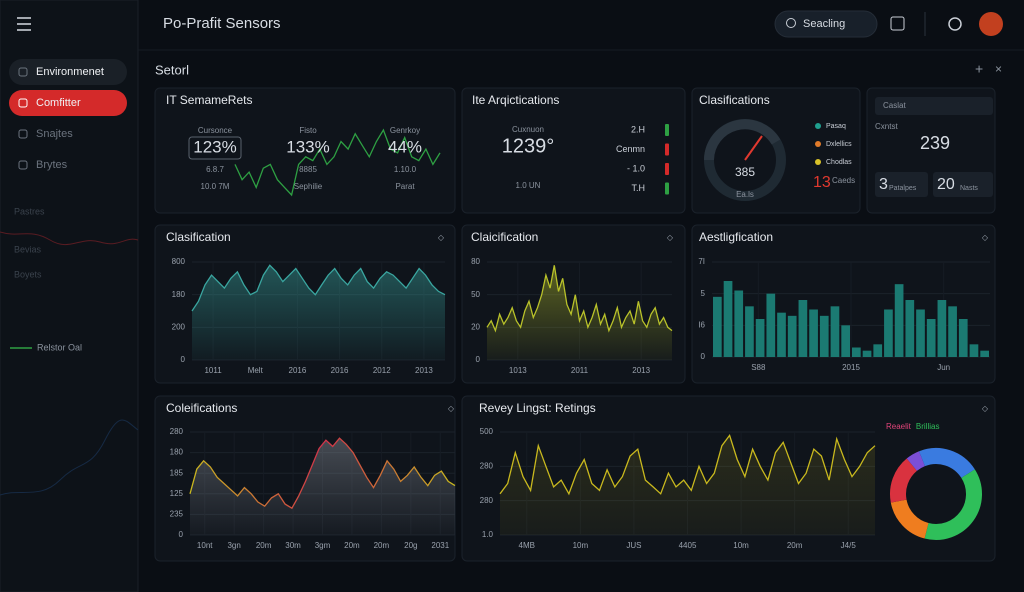 This screenshot has width=1024, height=592. Describe the element at coordinates (179, 294) in the screenshot. I see `y-tick-label: 180` at that location.